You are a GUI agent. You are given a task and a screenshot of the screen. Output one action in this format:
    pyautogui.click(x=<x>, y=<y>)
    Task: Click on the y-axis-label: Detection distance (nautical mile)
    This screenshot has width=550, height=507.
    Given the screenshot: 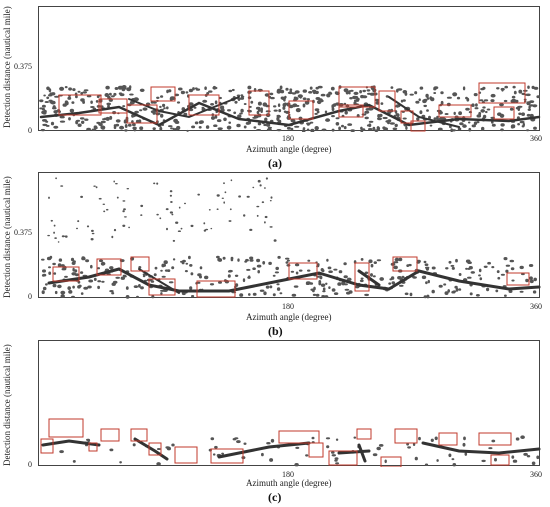 What is the action you would take?
    pyautogui.click(x=7, y=237)
    